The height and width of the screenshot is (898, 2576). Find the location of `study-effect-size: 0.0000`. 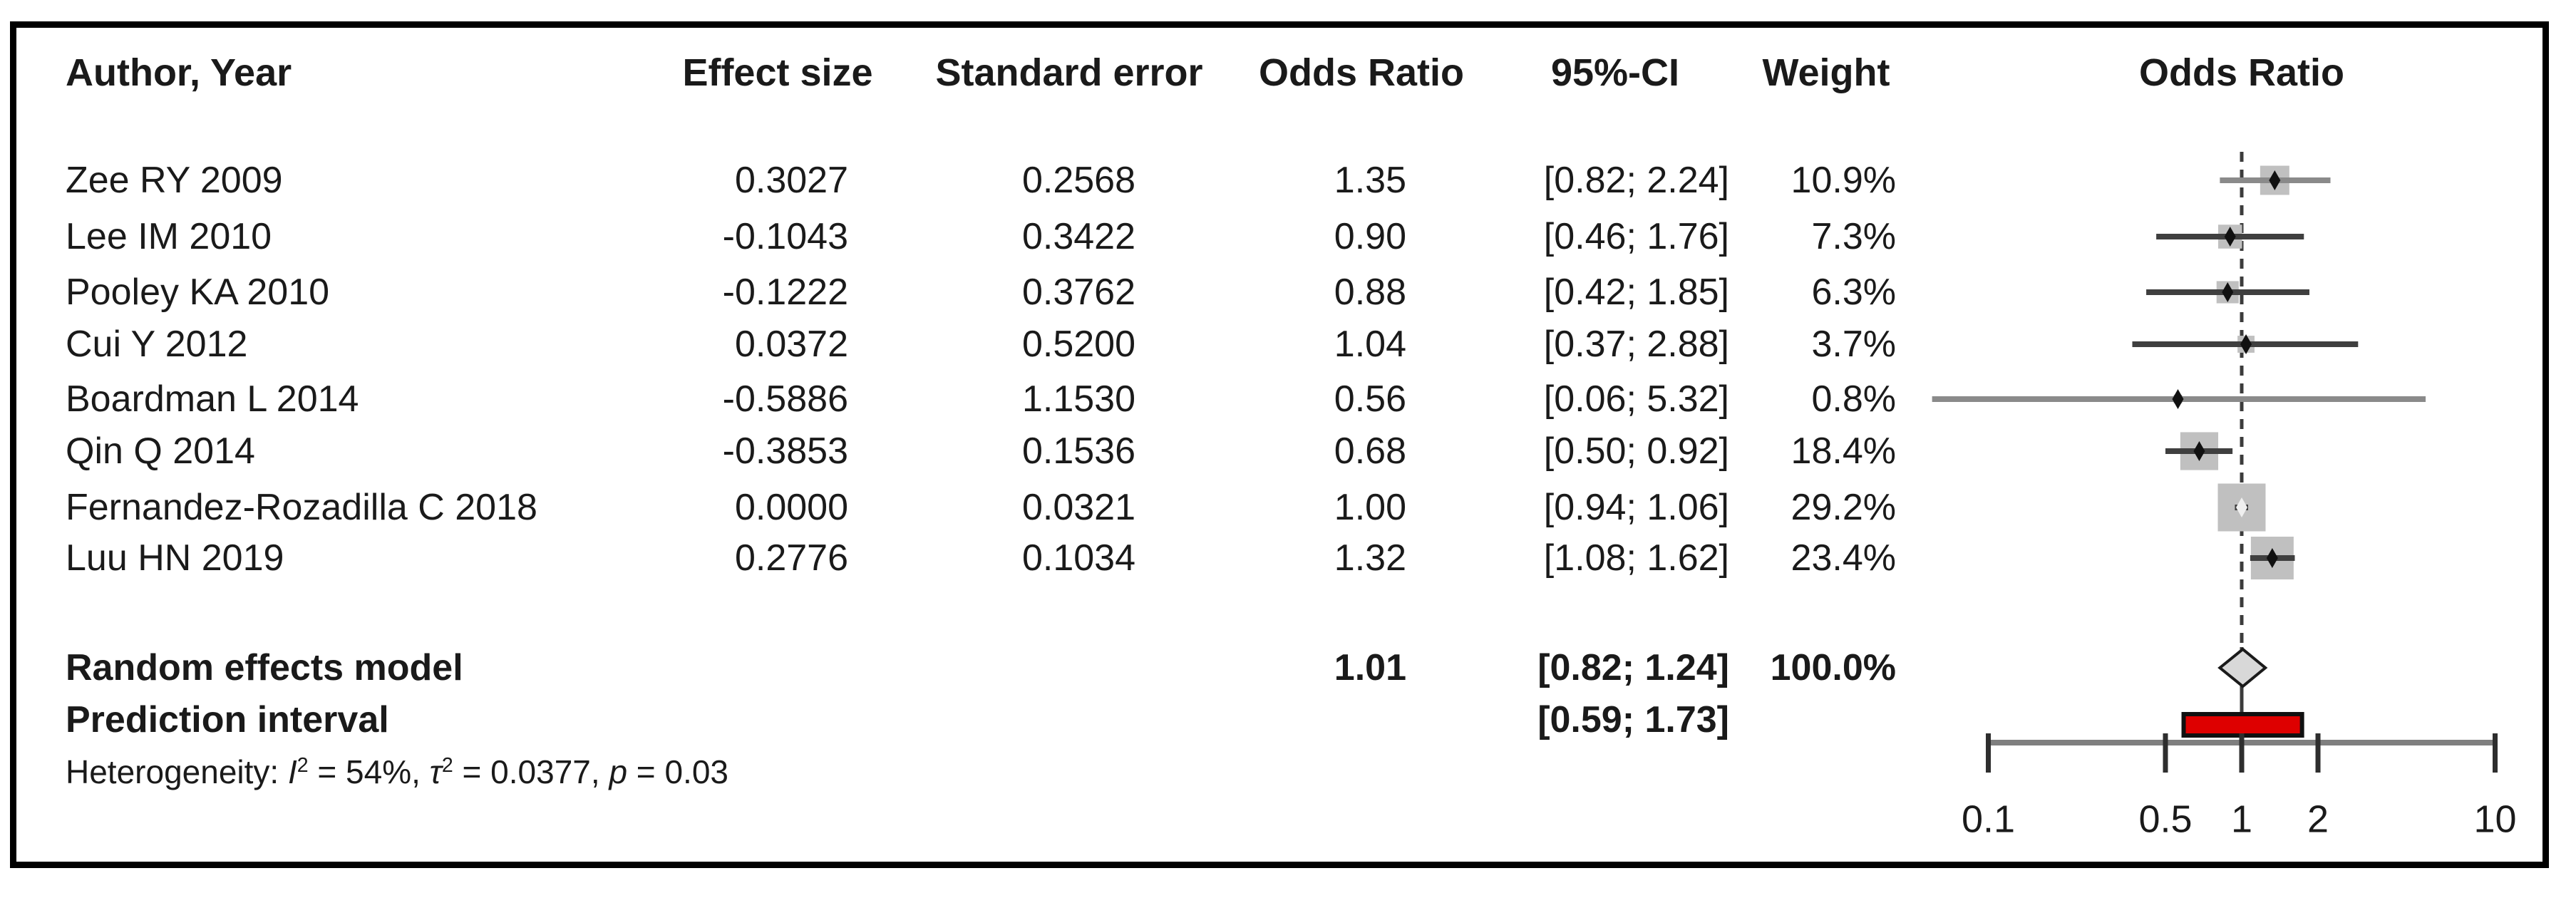

study-effect-size: 0.0000 is located at coordinates (791, 507).